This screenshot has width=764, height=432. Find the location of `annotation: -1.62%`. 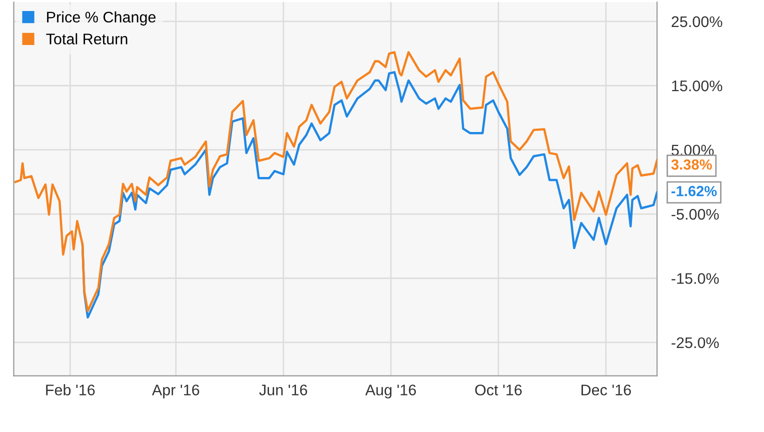

annotation: -1.62% is located at coordinates (694, 191).